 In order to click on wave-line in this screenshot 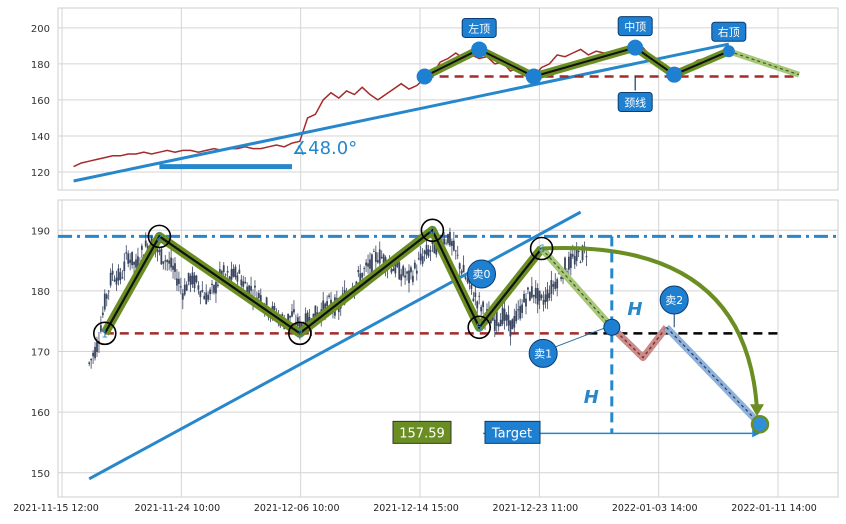, I will do `click(323, 281)`.